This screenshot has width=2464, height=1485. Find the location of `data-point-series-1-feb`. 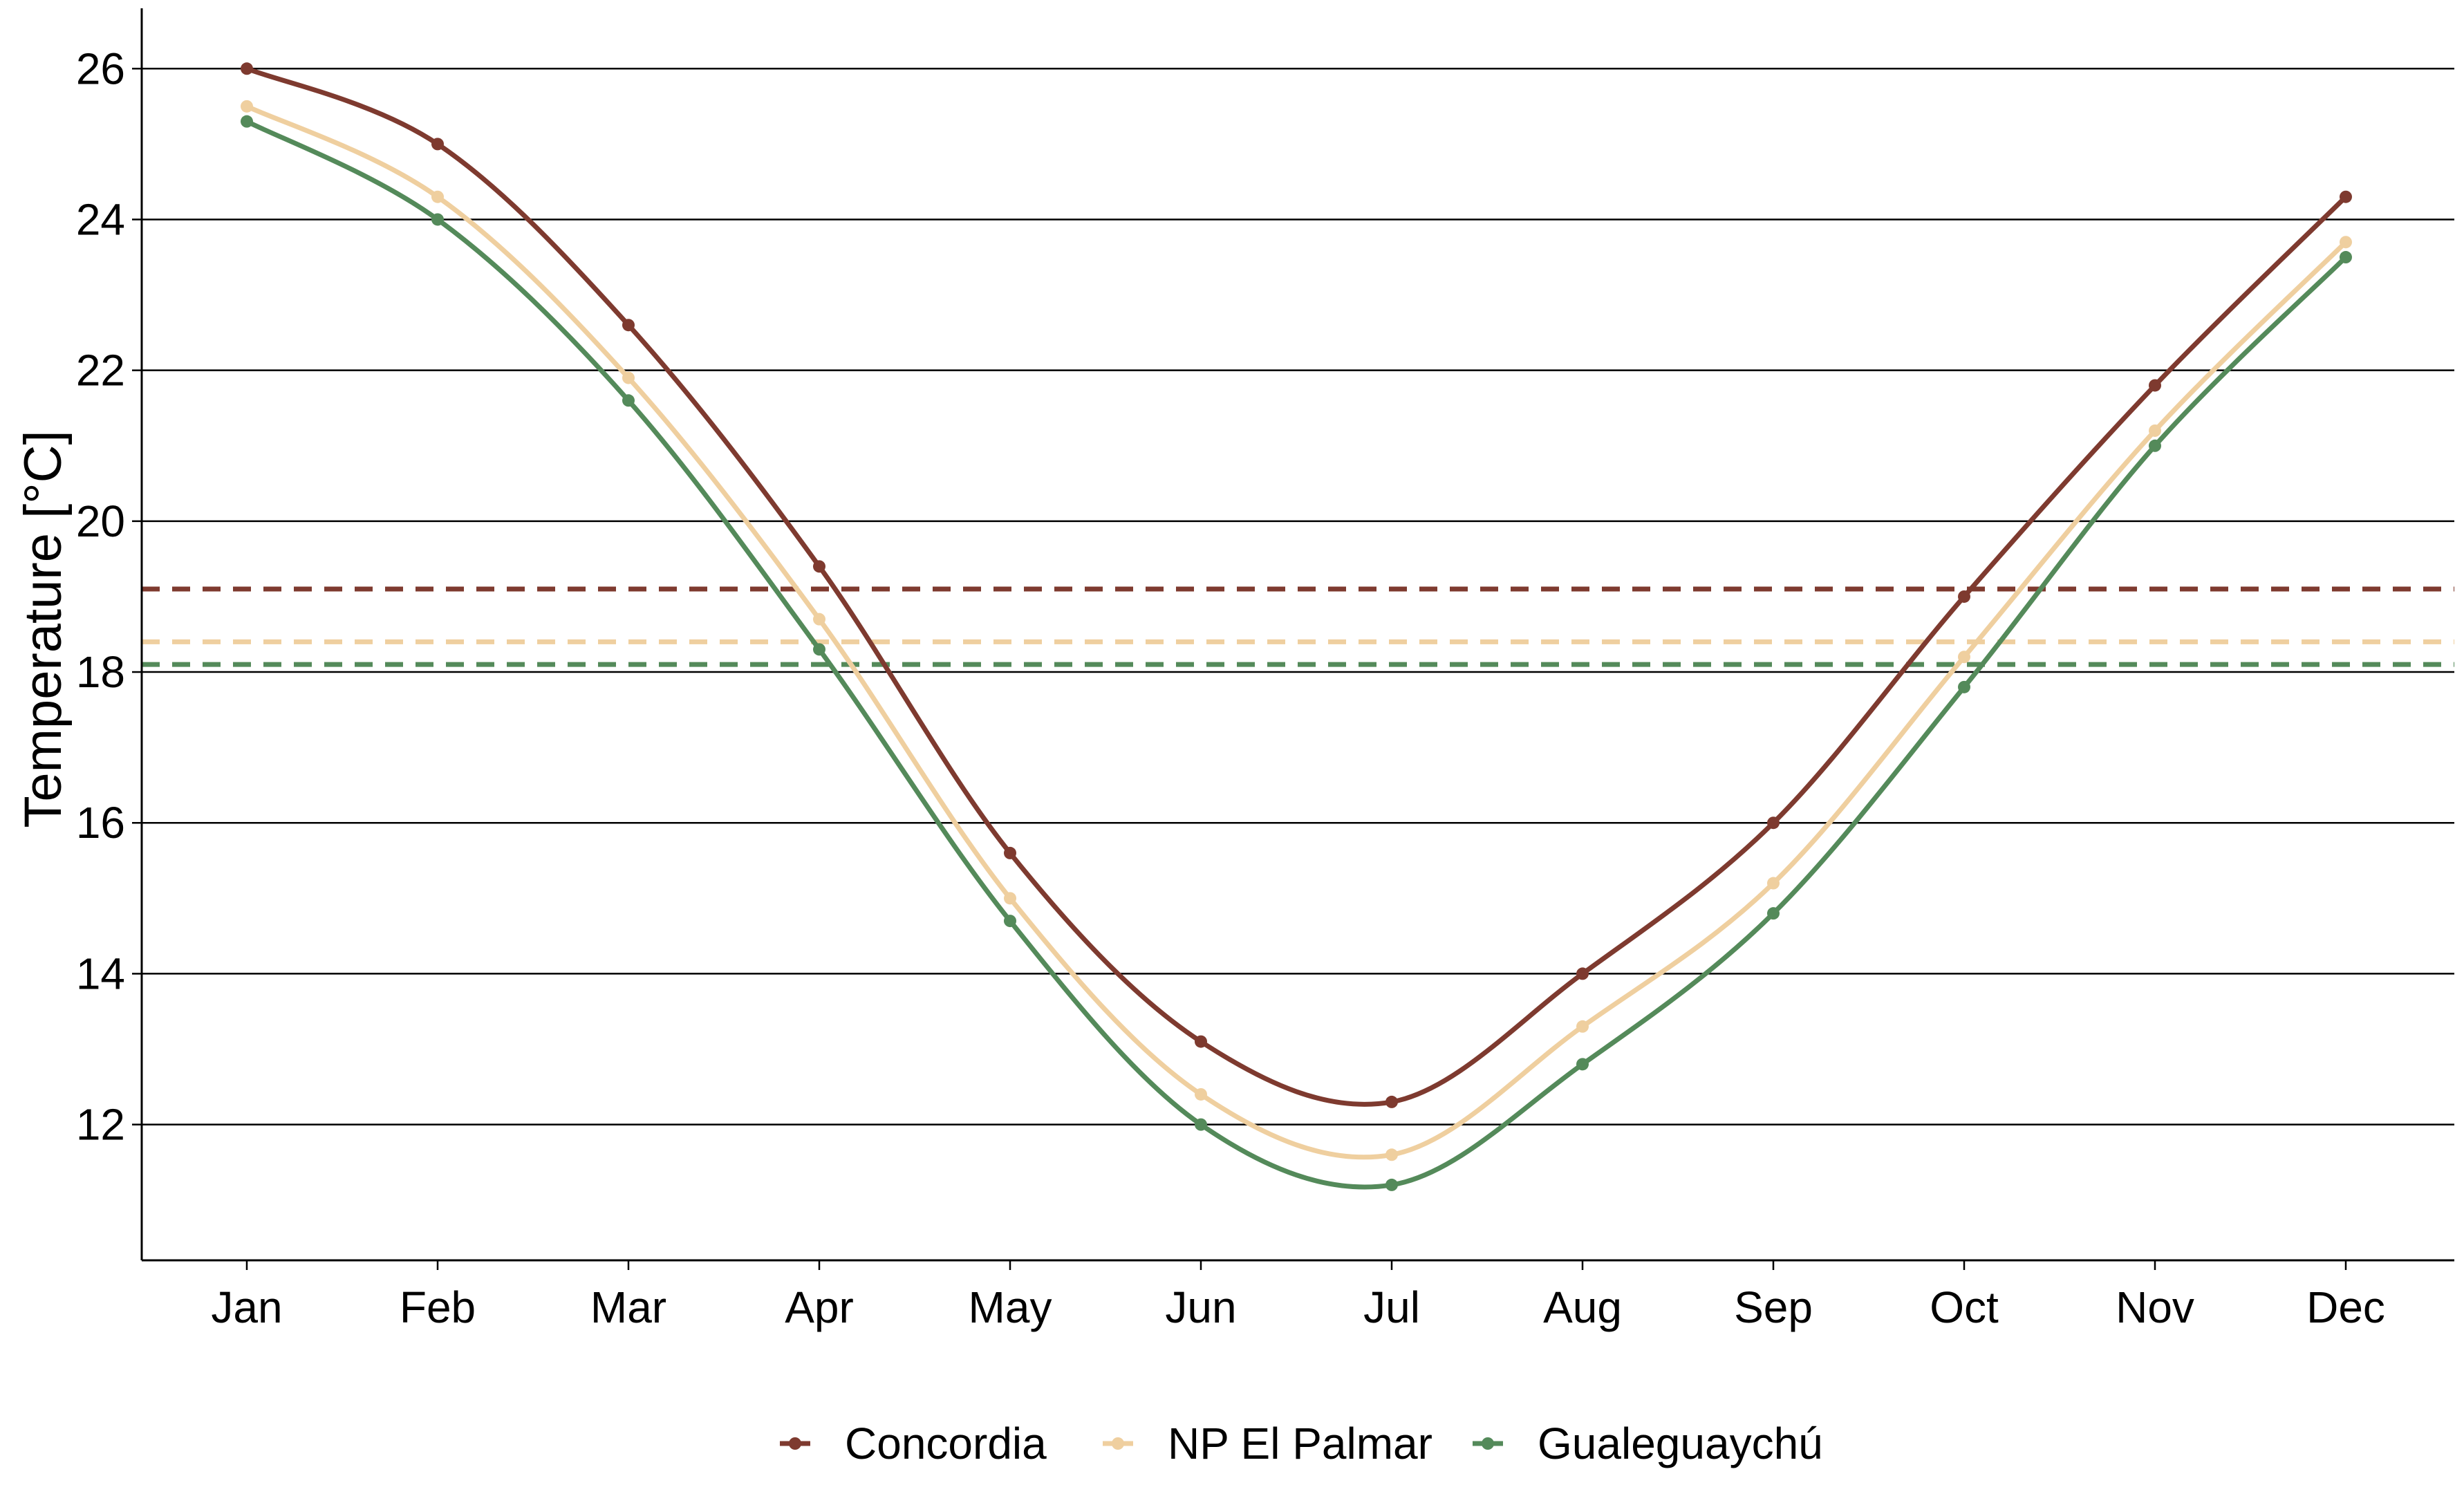

data-point-series-1-feb is located at coordinates (437, 144).